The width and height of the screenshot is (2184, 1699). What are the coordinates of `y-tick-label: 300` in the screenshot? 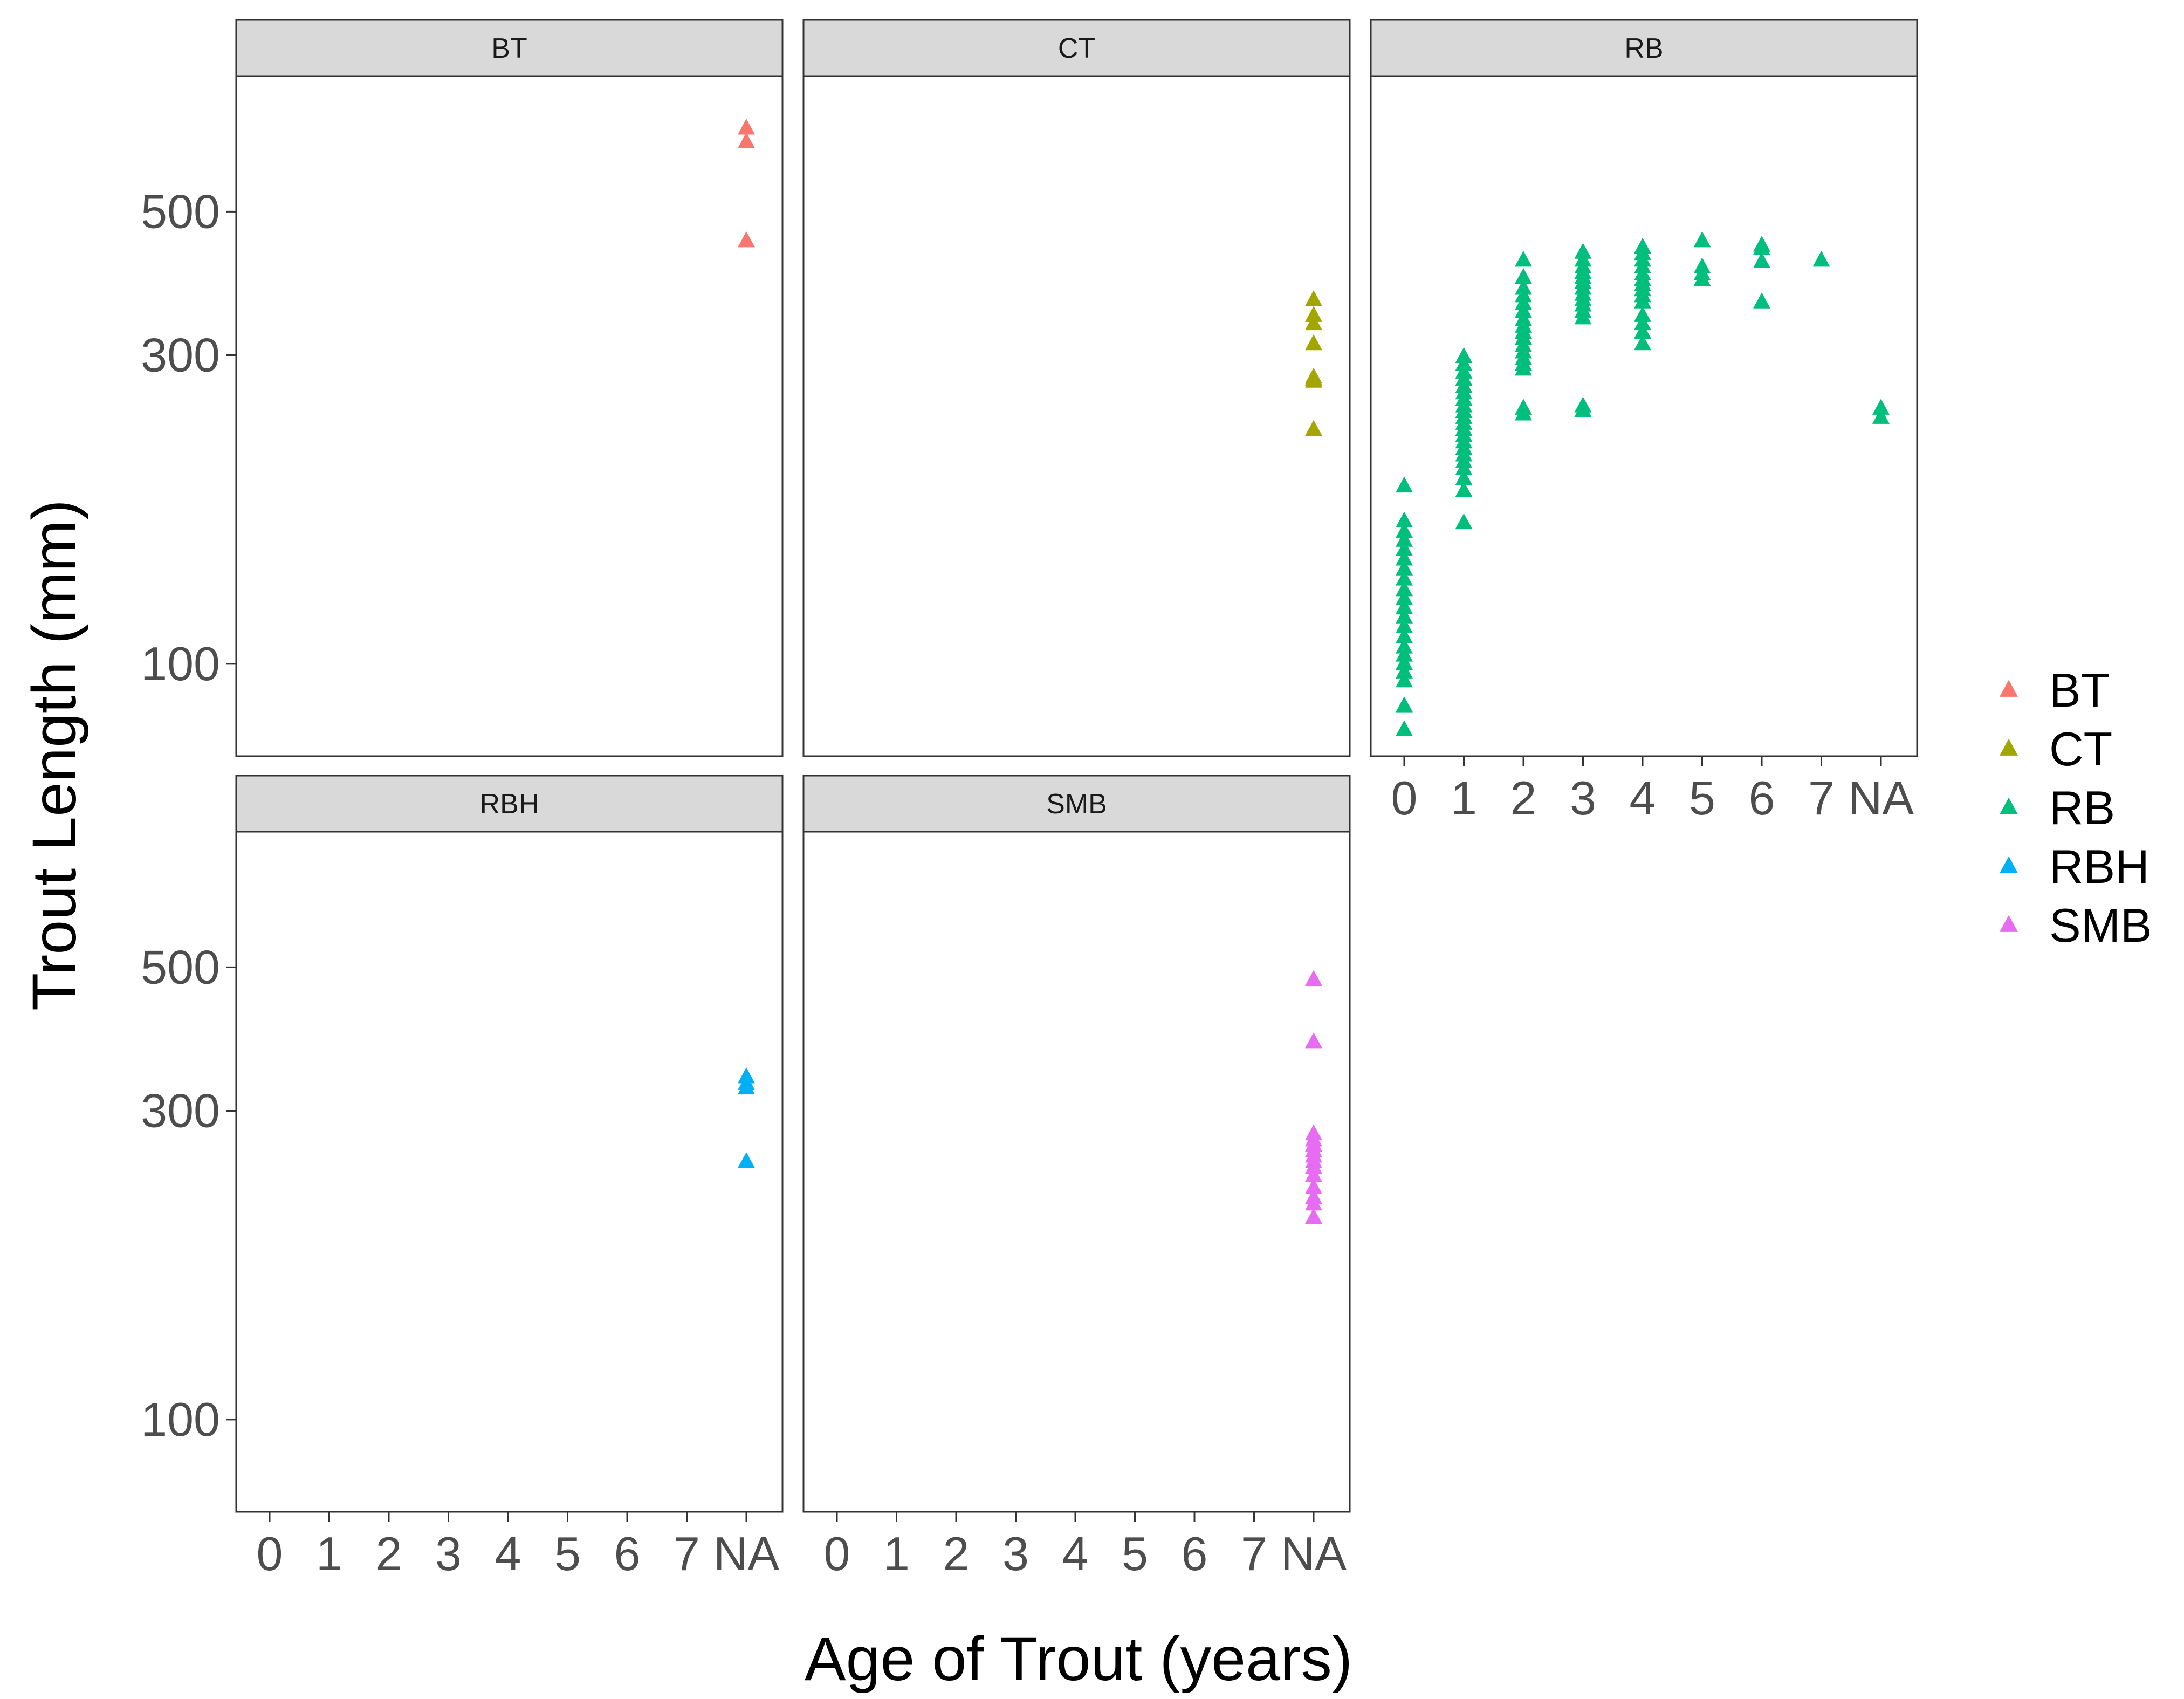 It's located at (180, 1111).